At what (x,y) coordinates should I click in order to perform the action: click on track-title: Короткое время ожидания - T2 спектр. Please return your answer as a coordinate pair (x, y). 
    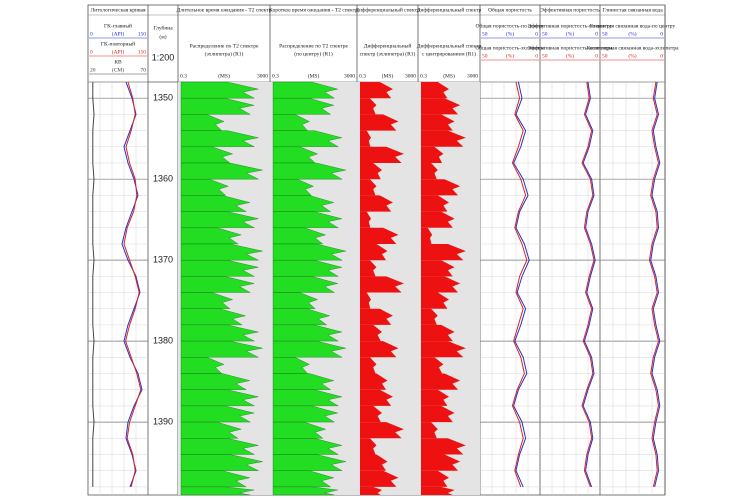
    Looking at the image, I should click on (313, 10).